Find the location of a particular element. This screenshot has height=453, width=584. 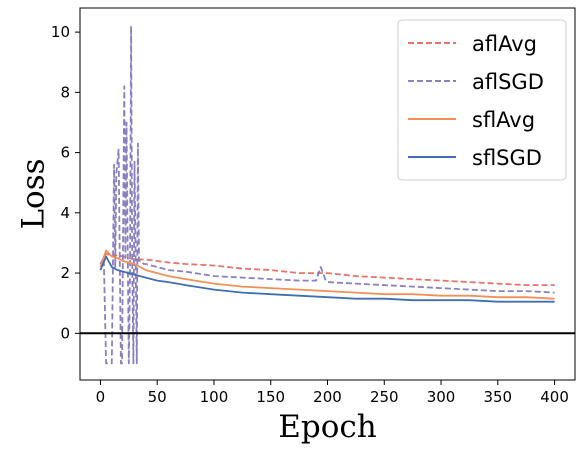

x-tick-label: 300 is located at coordinates (441, 397).